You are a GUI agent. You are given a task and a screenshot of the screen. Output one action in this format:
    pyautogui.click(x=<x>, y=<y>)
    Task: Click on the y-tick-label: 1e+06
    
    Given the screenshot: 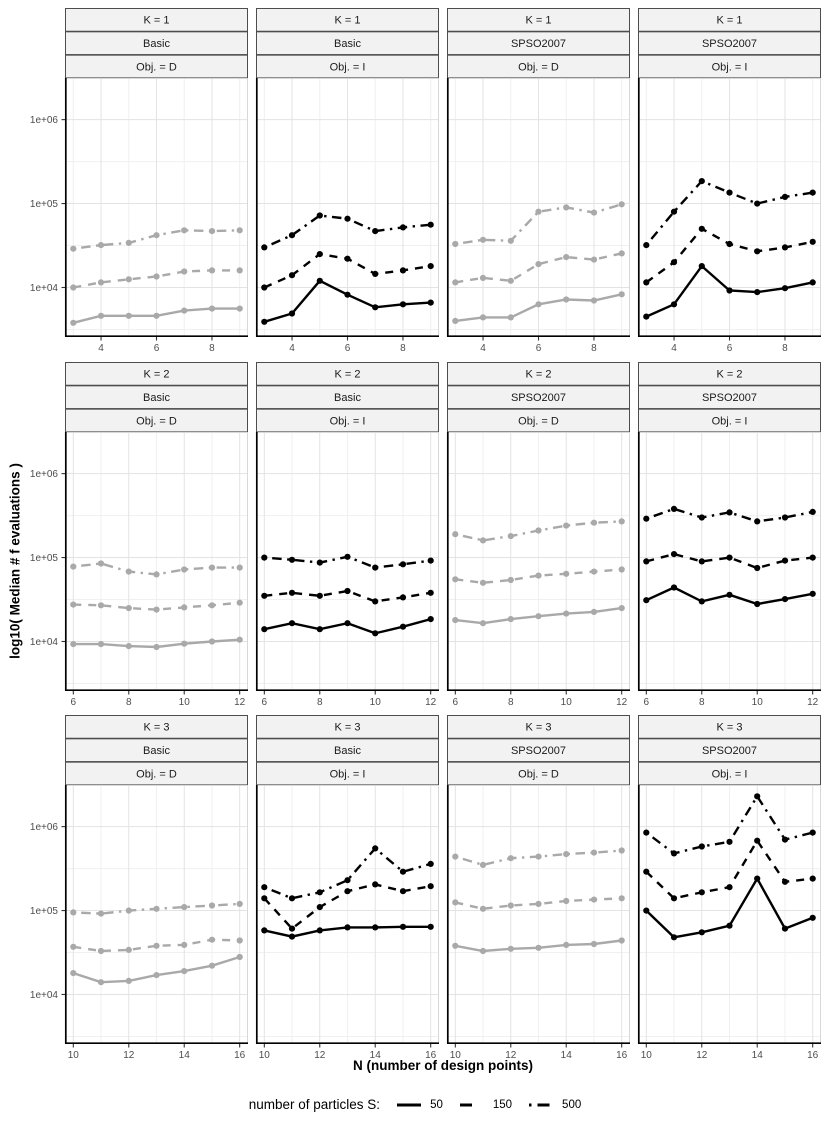 What is the action you would take?
    pyautogui.click(x=44, y=120)
    